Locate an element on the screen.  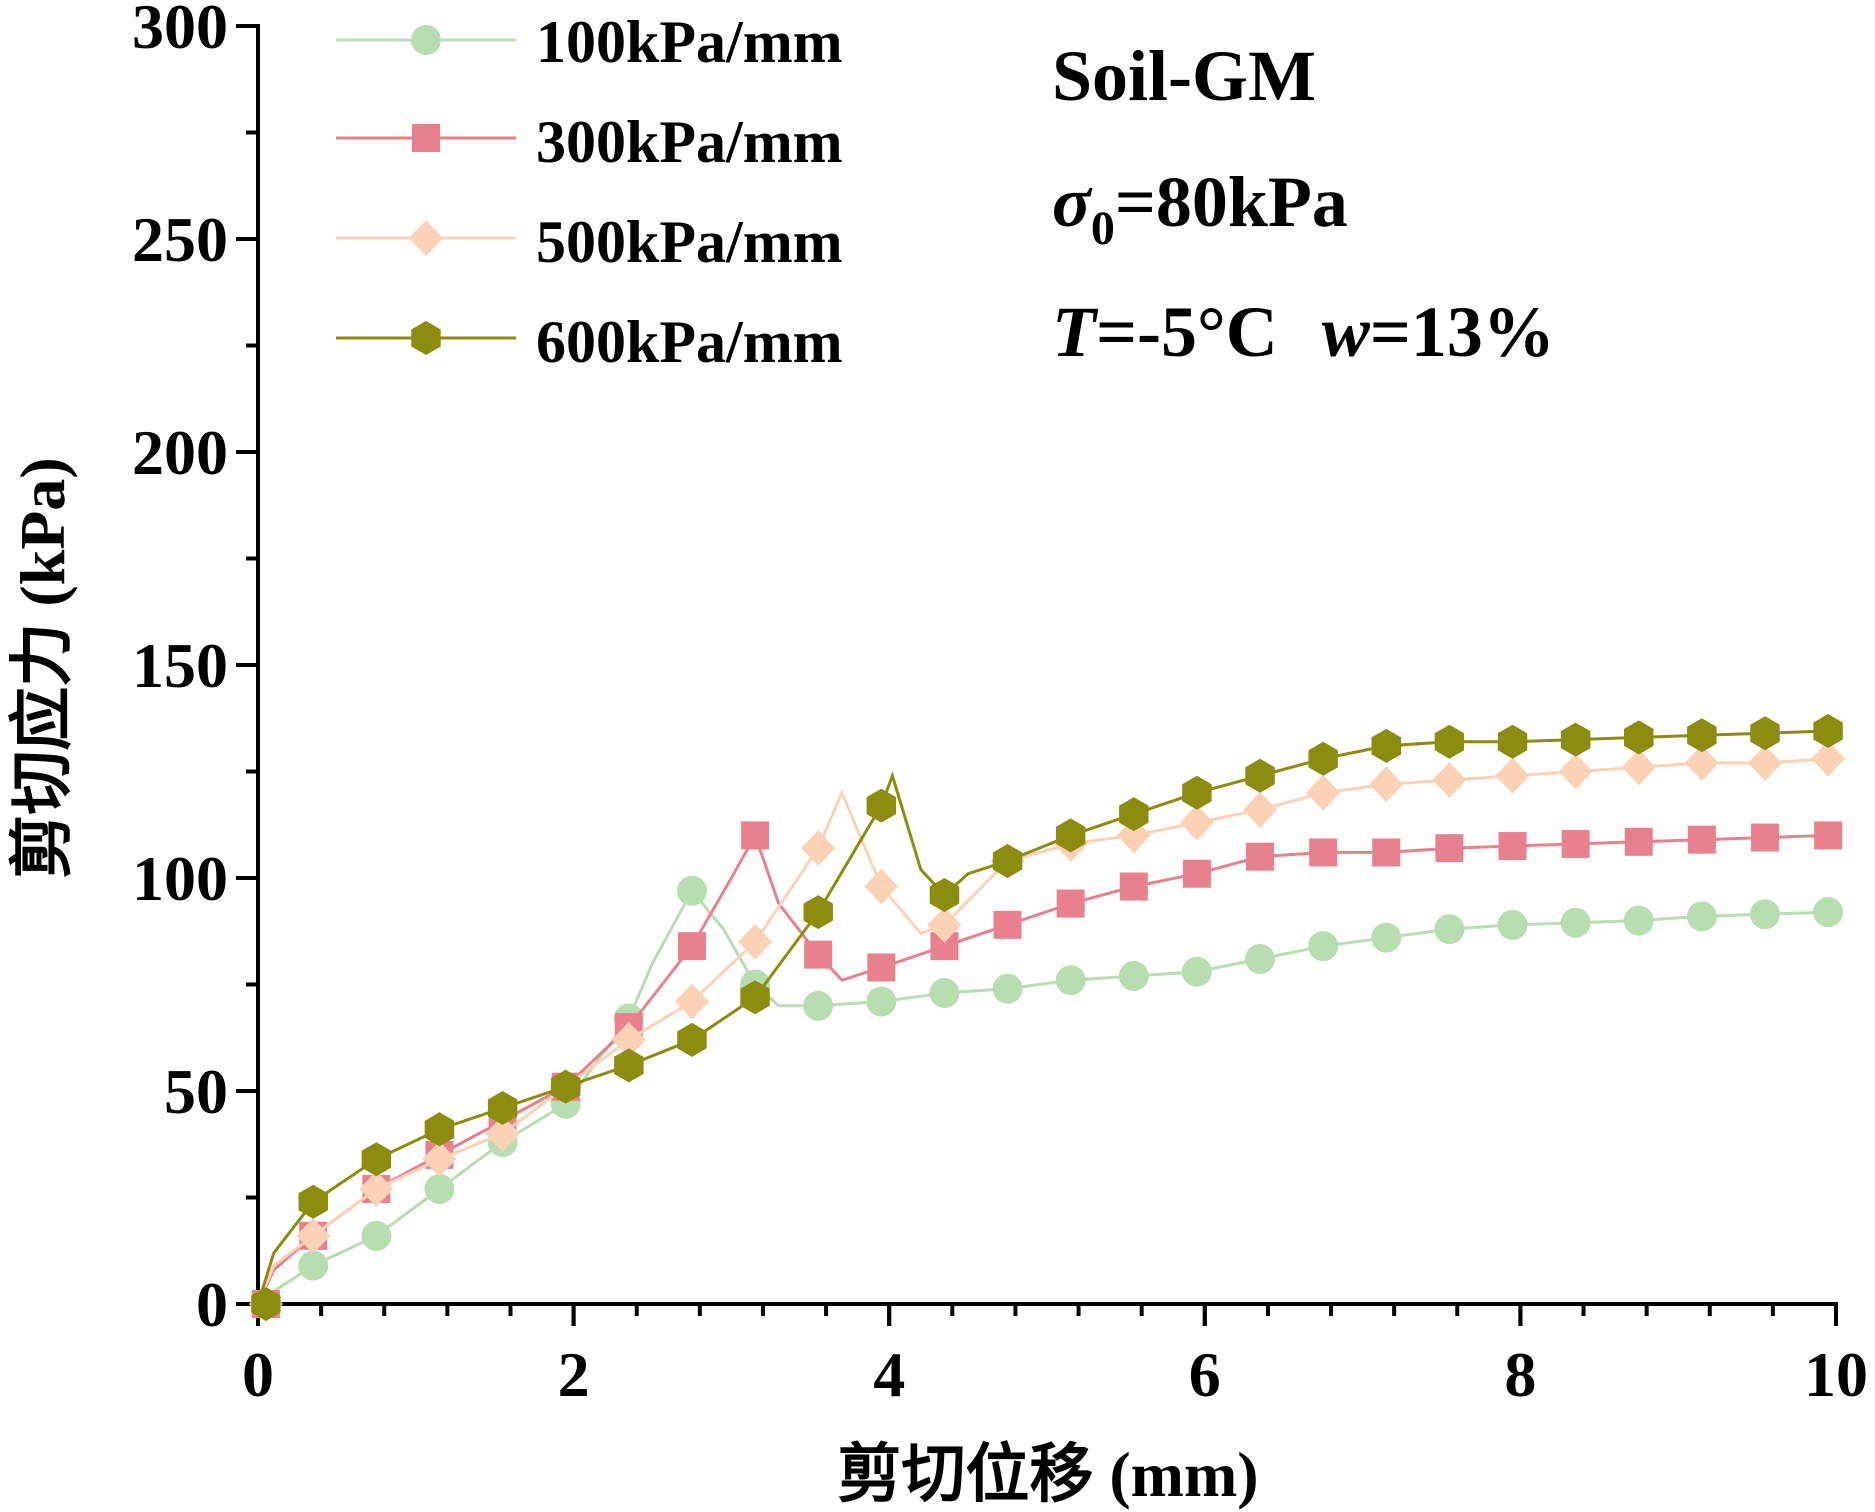
y-tick-label: 200 is located at coordinates (180, 452).